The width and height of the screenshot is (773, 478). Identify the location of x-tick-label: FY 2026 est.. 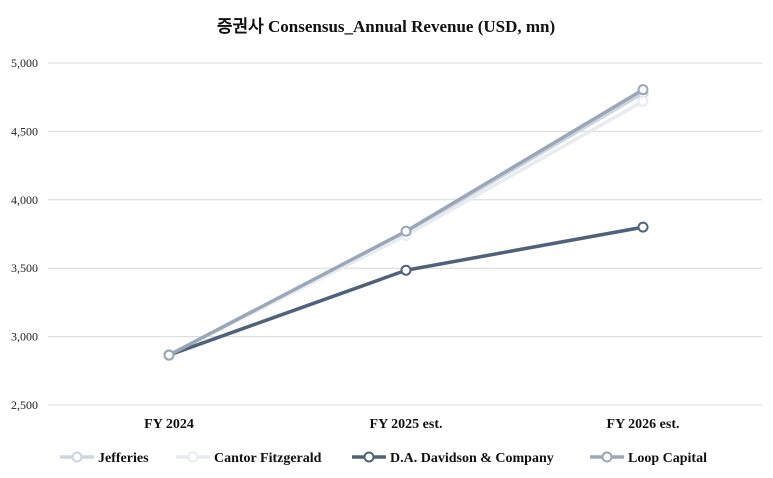
(643, 424).